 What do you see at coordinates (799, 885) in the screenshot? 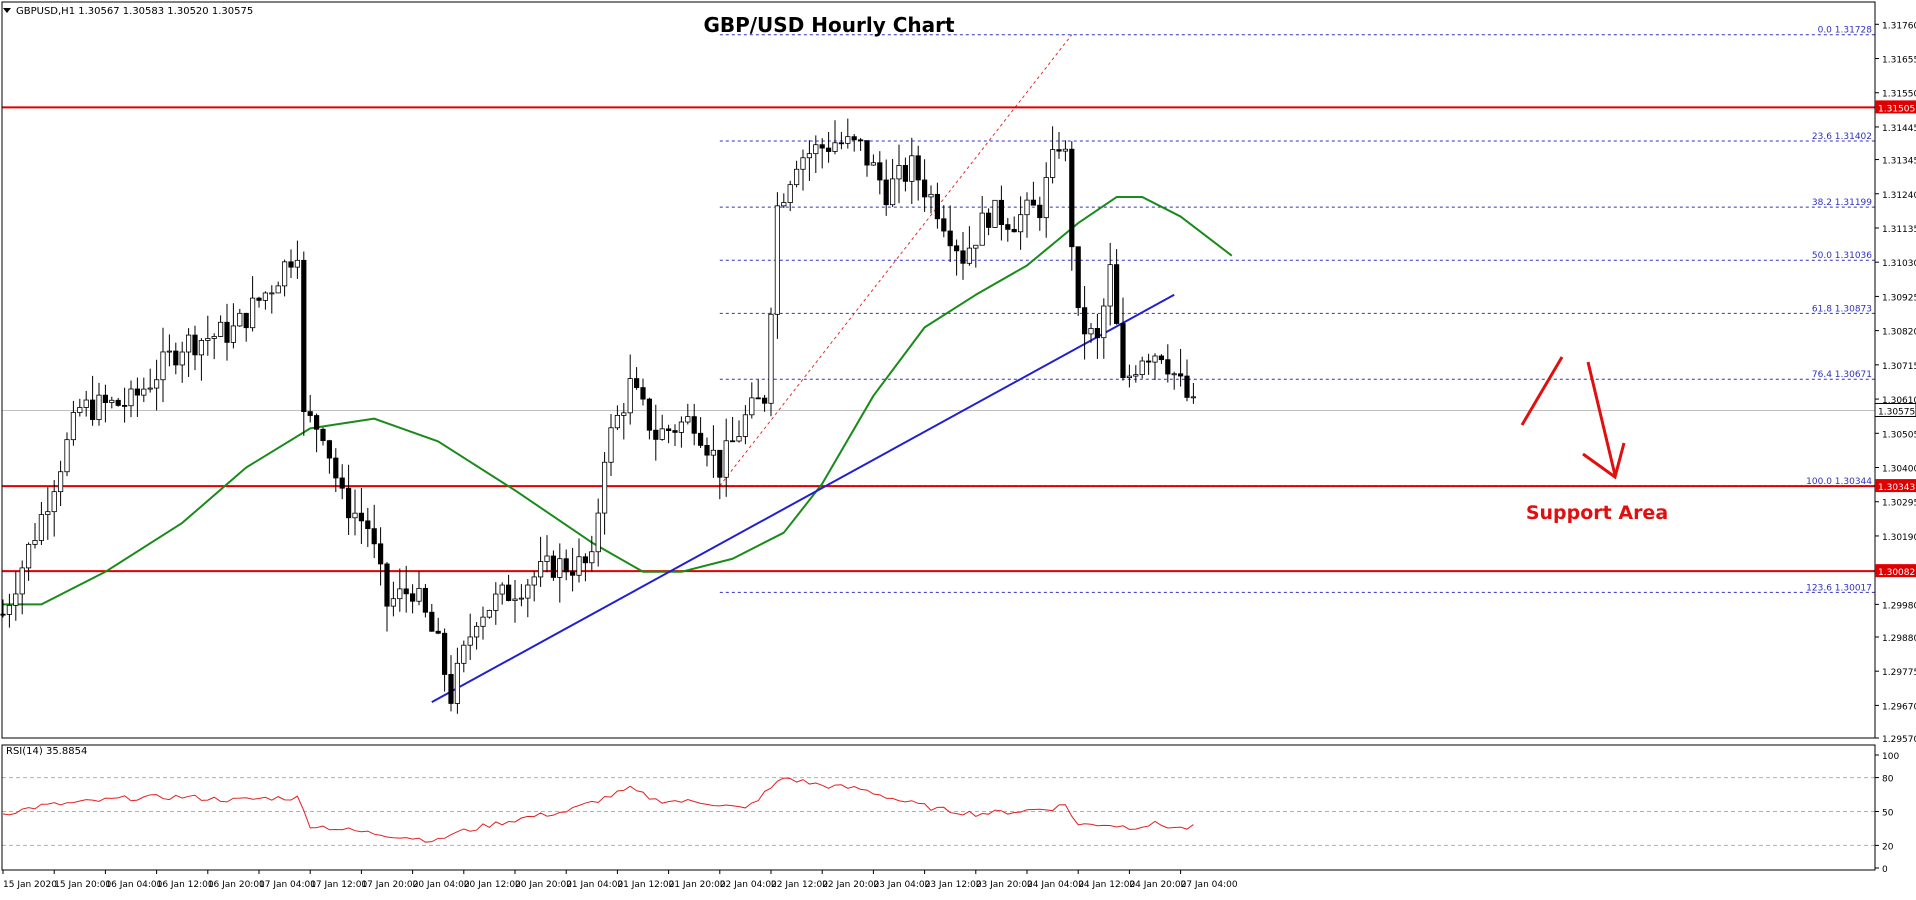
I see `time-axis-tick-label: 22 Jan 12:00` at bounding box center [799, 885].